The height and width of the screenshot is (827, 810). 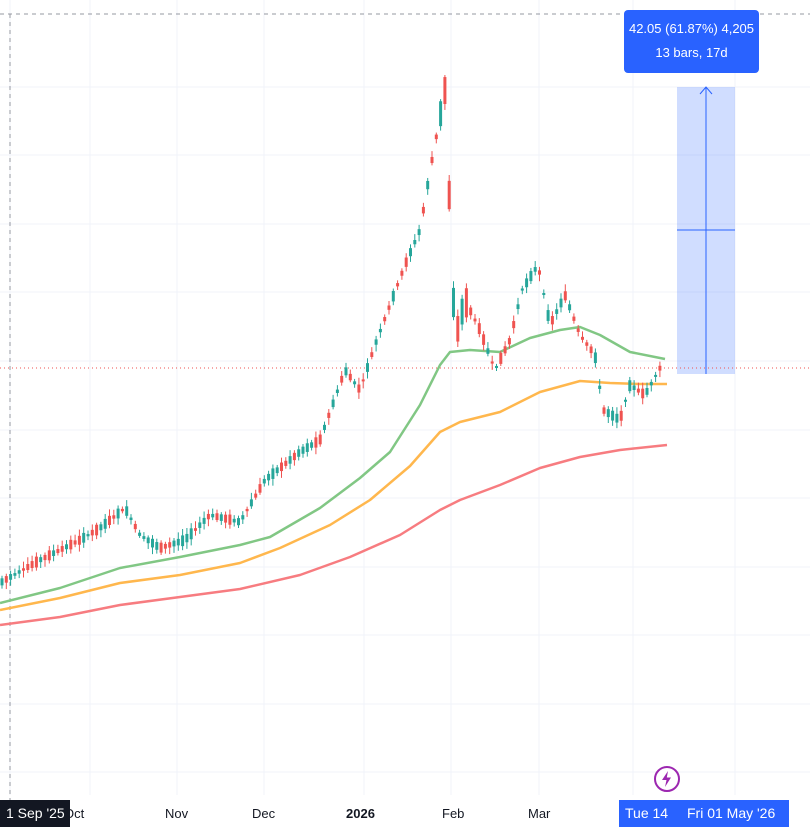 I want to click on measure-tooltip-line2: 13 bars, 17d, so click(x=691, y=52).